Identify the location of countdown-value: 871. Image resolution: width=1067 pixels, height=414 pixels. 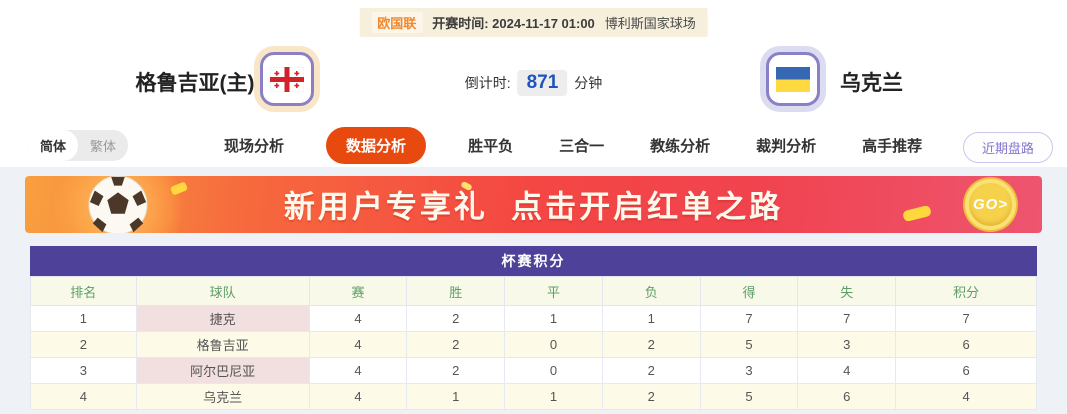
(542, 83).